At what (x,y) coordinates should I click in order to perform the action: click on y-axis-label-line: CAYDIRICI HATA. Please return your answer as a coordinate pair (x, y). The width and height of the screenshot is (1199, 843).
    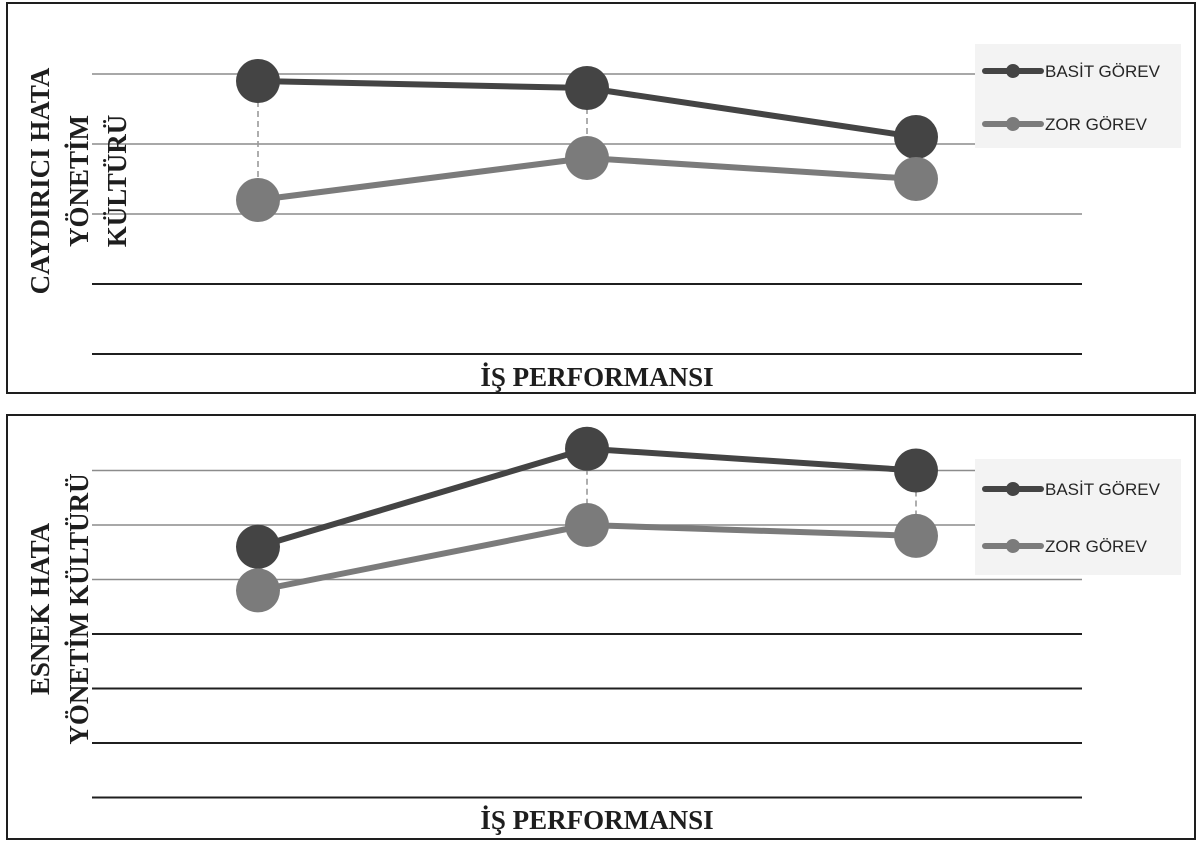
    Looking at the image, I should click on (40, 180).